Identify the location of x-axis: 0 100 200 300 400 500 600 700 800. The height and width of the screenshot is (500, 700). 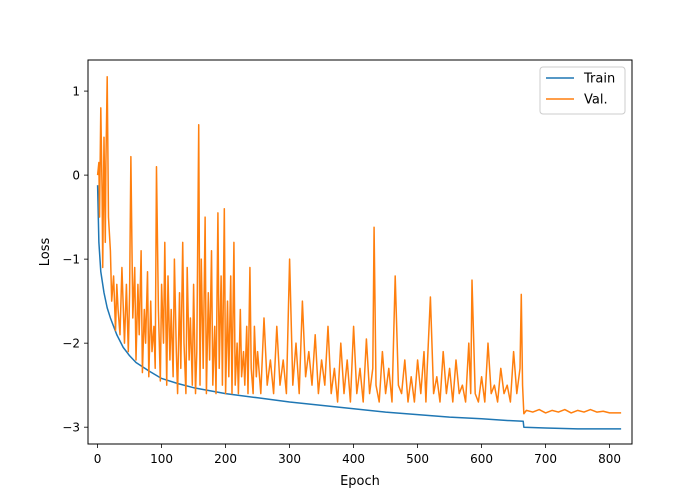
(357, 455).